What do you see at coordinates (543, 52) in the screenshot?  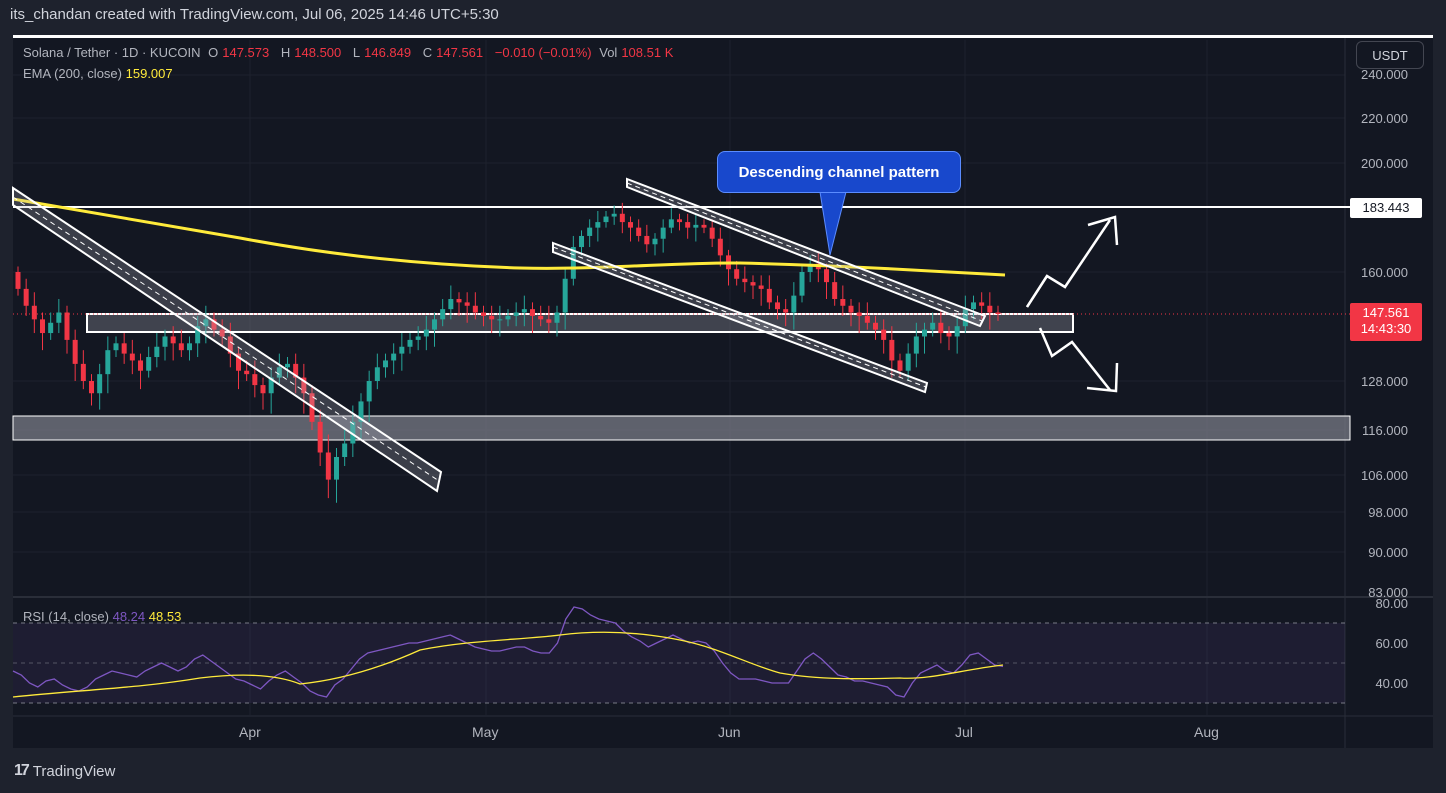 I see `change-value: −0.010 (−0.01%)` at bounding box center [543, 52].